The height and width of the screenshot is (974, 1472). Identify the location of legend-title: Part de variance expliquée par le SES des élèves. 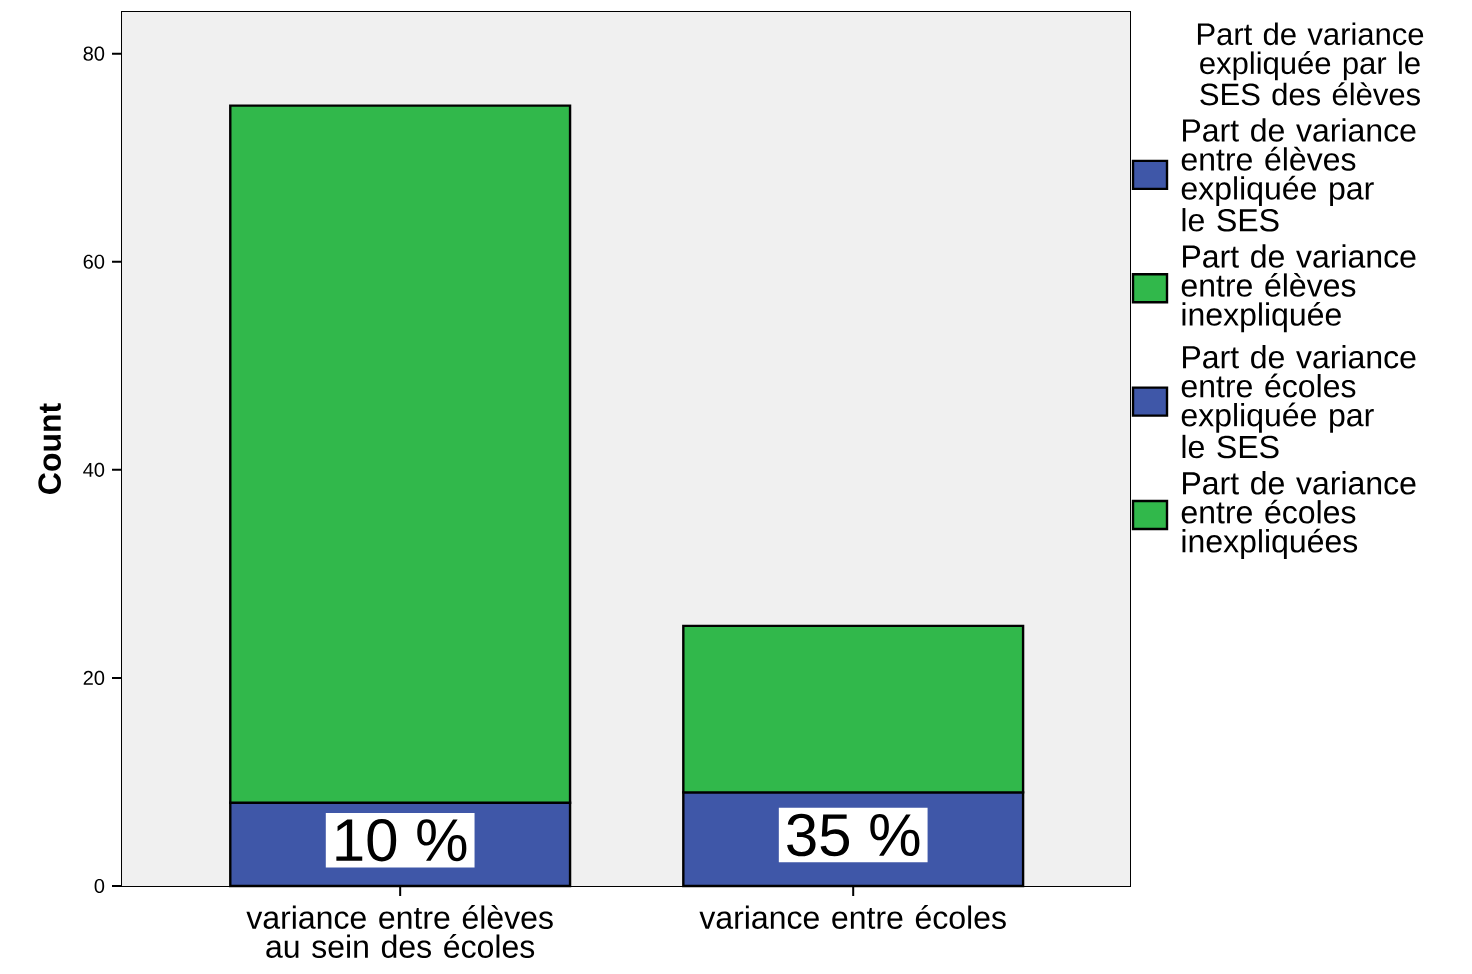
(1310, 64).